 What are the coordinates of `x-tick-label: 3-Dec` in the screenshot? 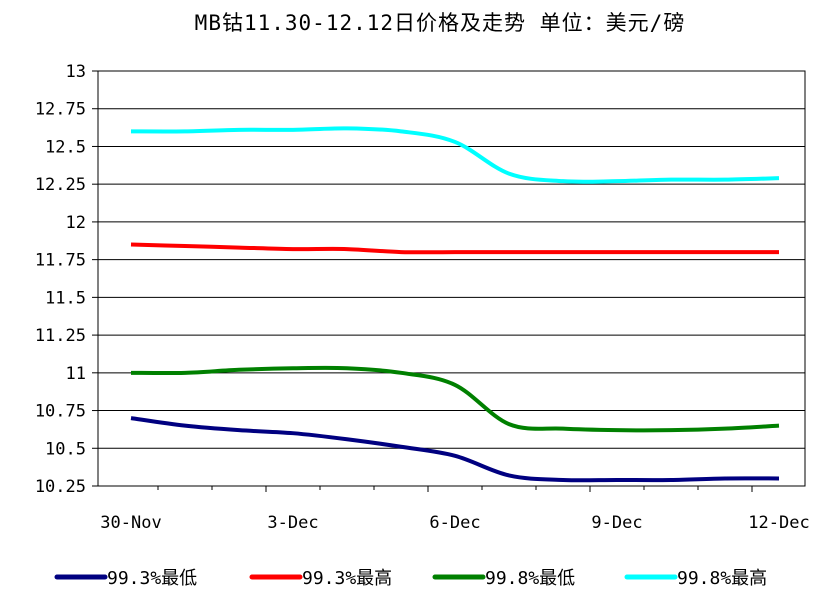 It's located at (292, 523).